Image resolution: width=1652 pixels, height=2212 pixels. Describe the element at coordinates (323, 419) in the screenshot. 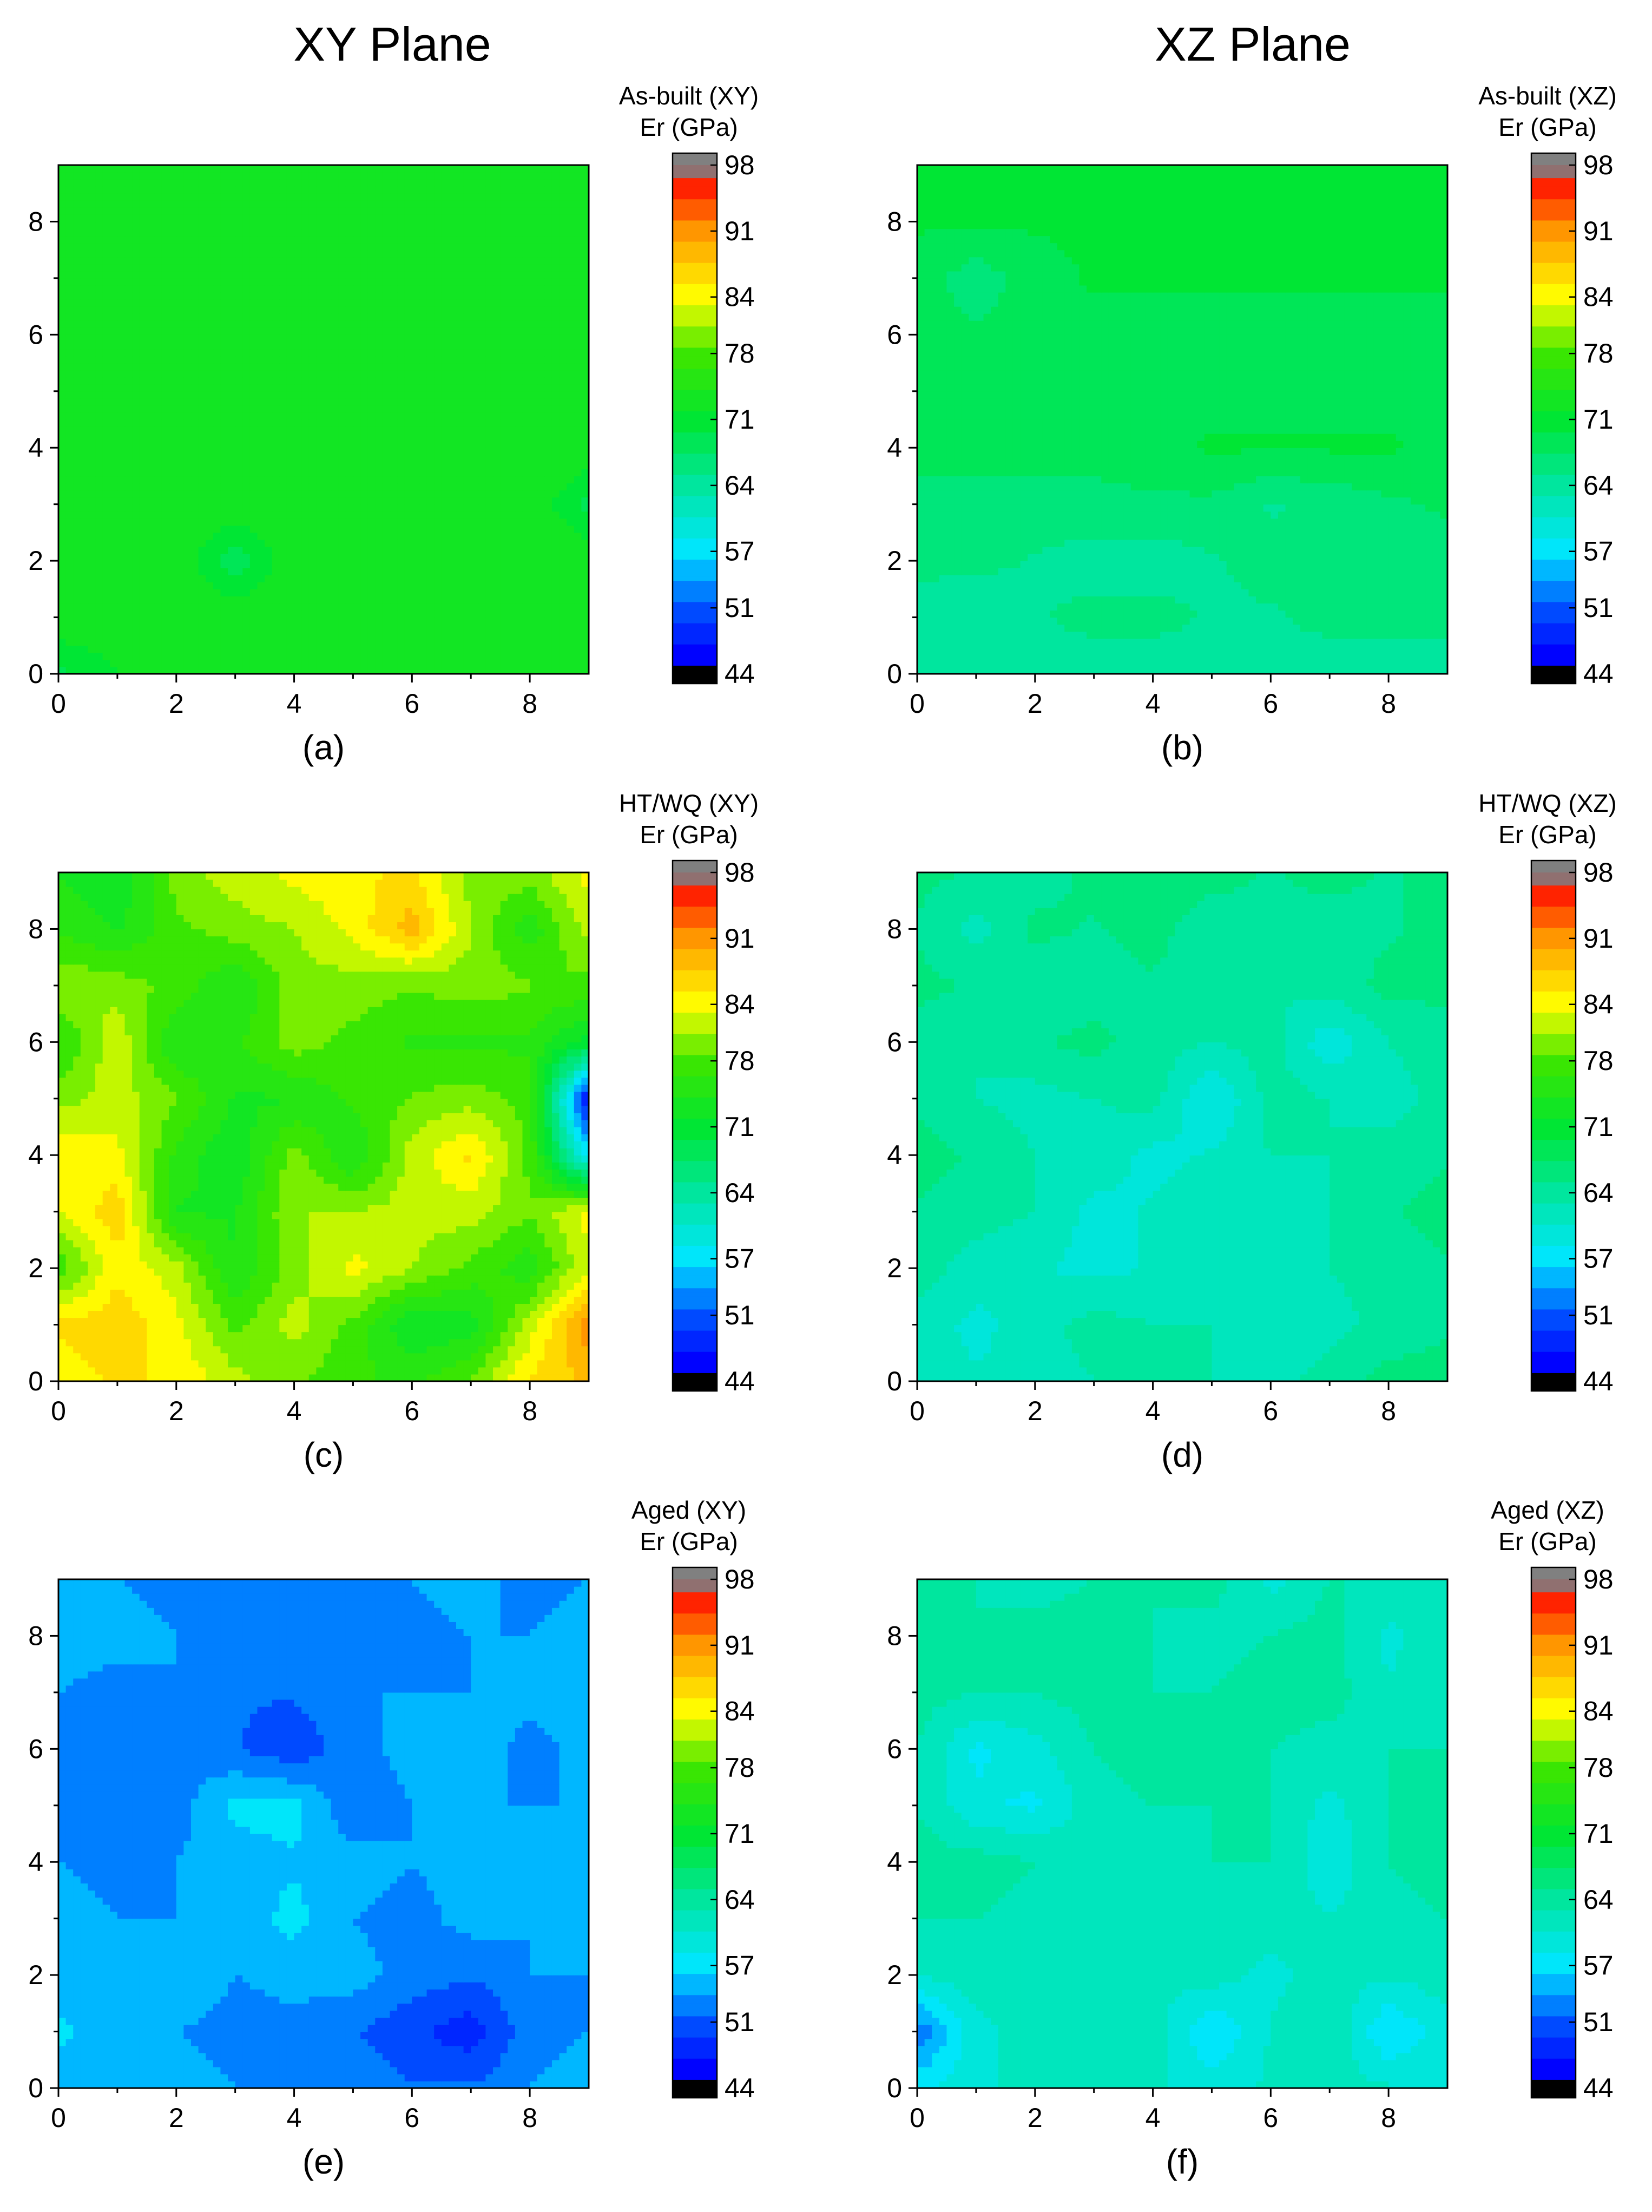

I see `contour-field` at that location.